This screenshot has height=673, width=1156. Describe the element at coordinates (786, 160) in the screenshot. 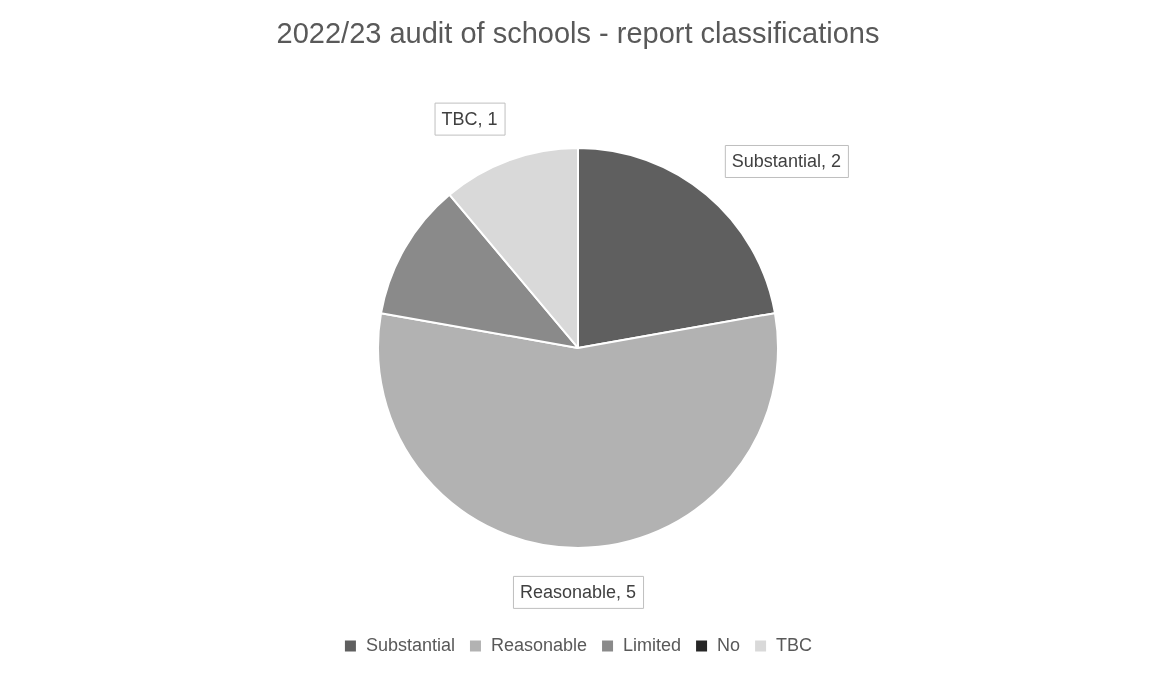

I see `data-label: Substantial, 2` at that location.